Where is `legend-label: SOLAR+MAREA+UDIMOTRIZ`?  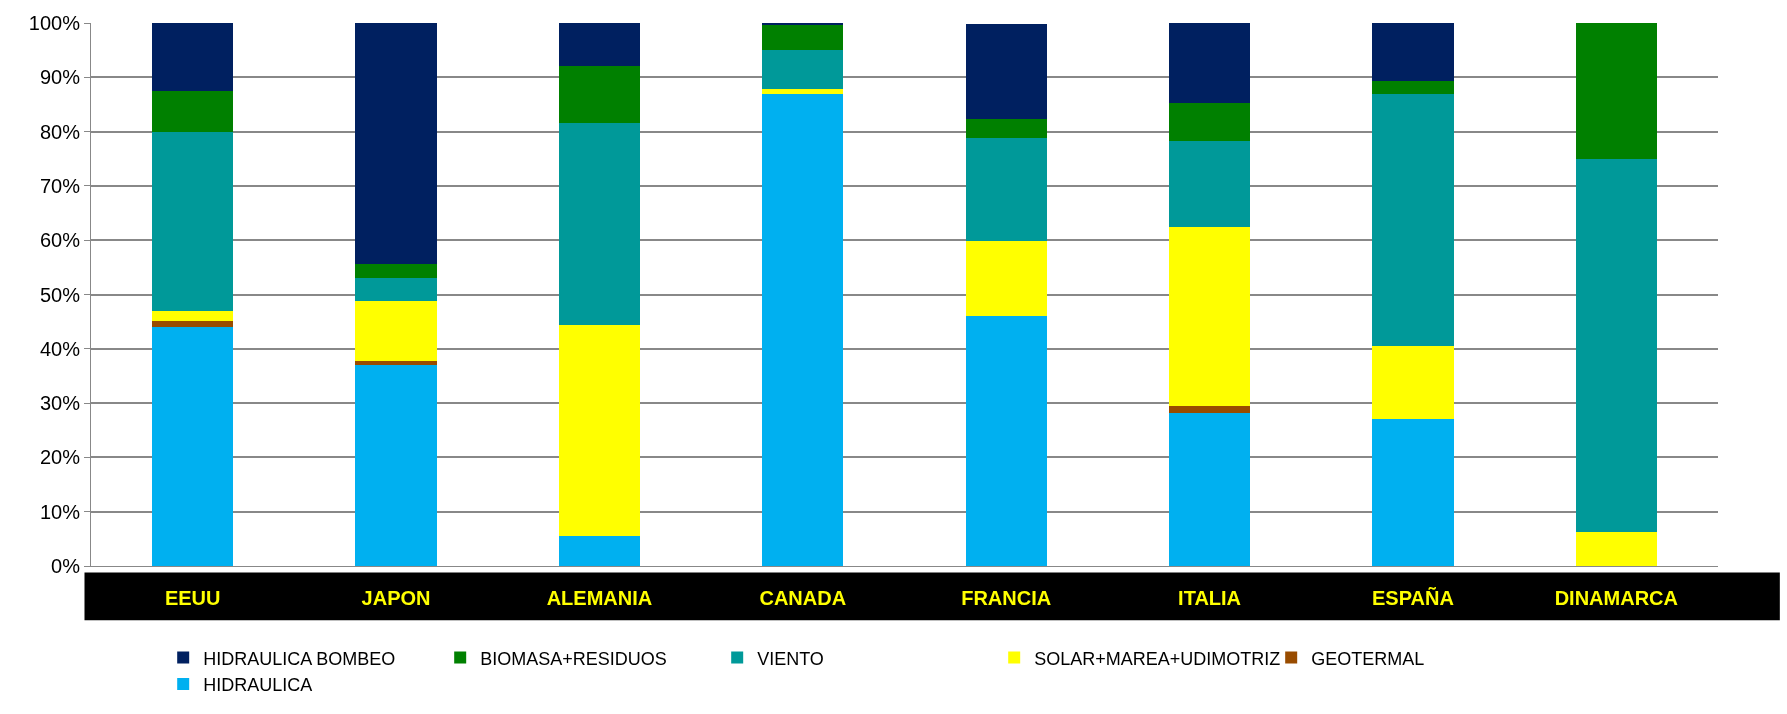
legend-label: SOLAR+MAREA+UDIMOTRIZ is located at coordinates (1157, 658).